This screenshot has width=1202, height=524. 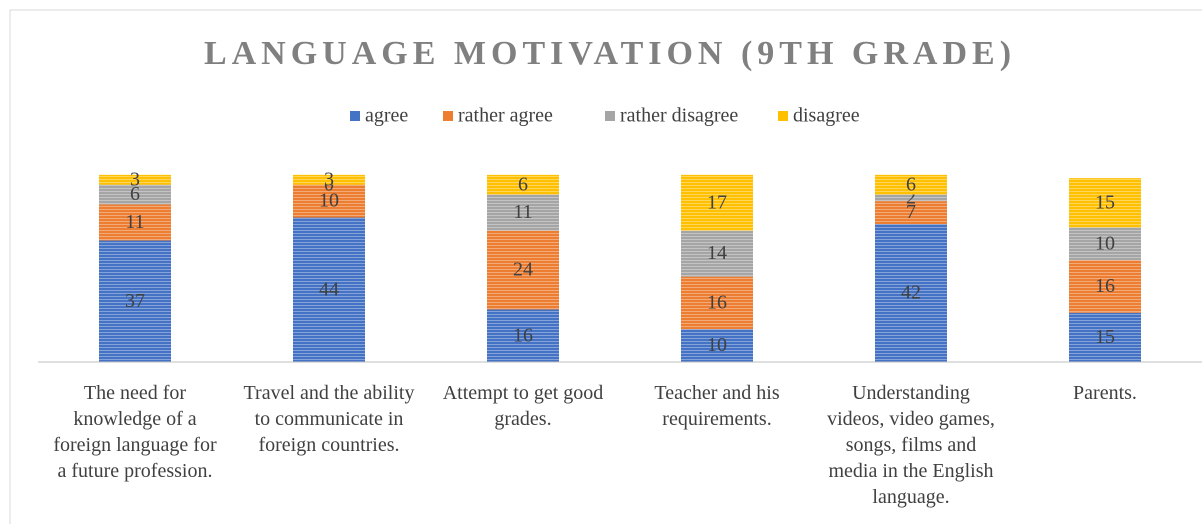 I want to click on legend-label: agree, so click(x=386, y=116).